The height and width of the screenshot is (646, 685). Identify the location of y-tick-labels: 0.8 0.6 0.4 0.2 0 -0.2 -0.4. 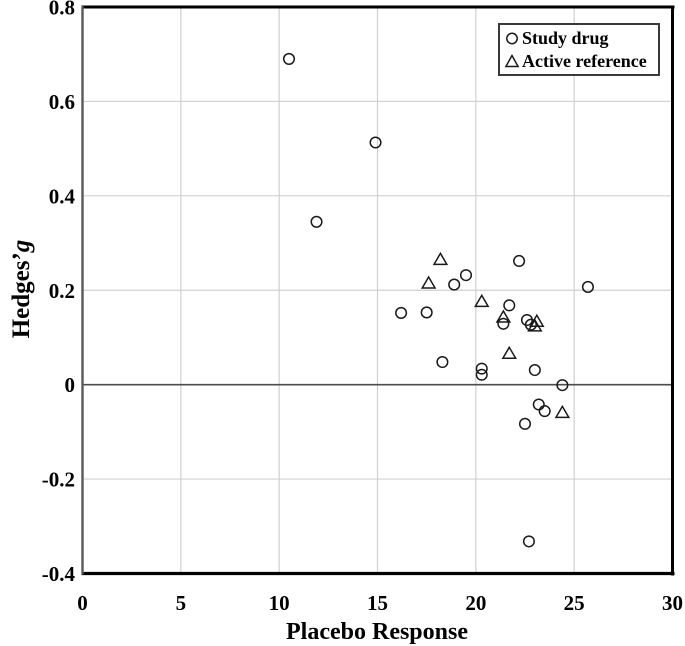
(59, 293).